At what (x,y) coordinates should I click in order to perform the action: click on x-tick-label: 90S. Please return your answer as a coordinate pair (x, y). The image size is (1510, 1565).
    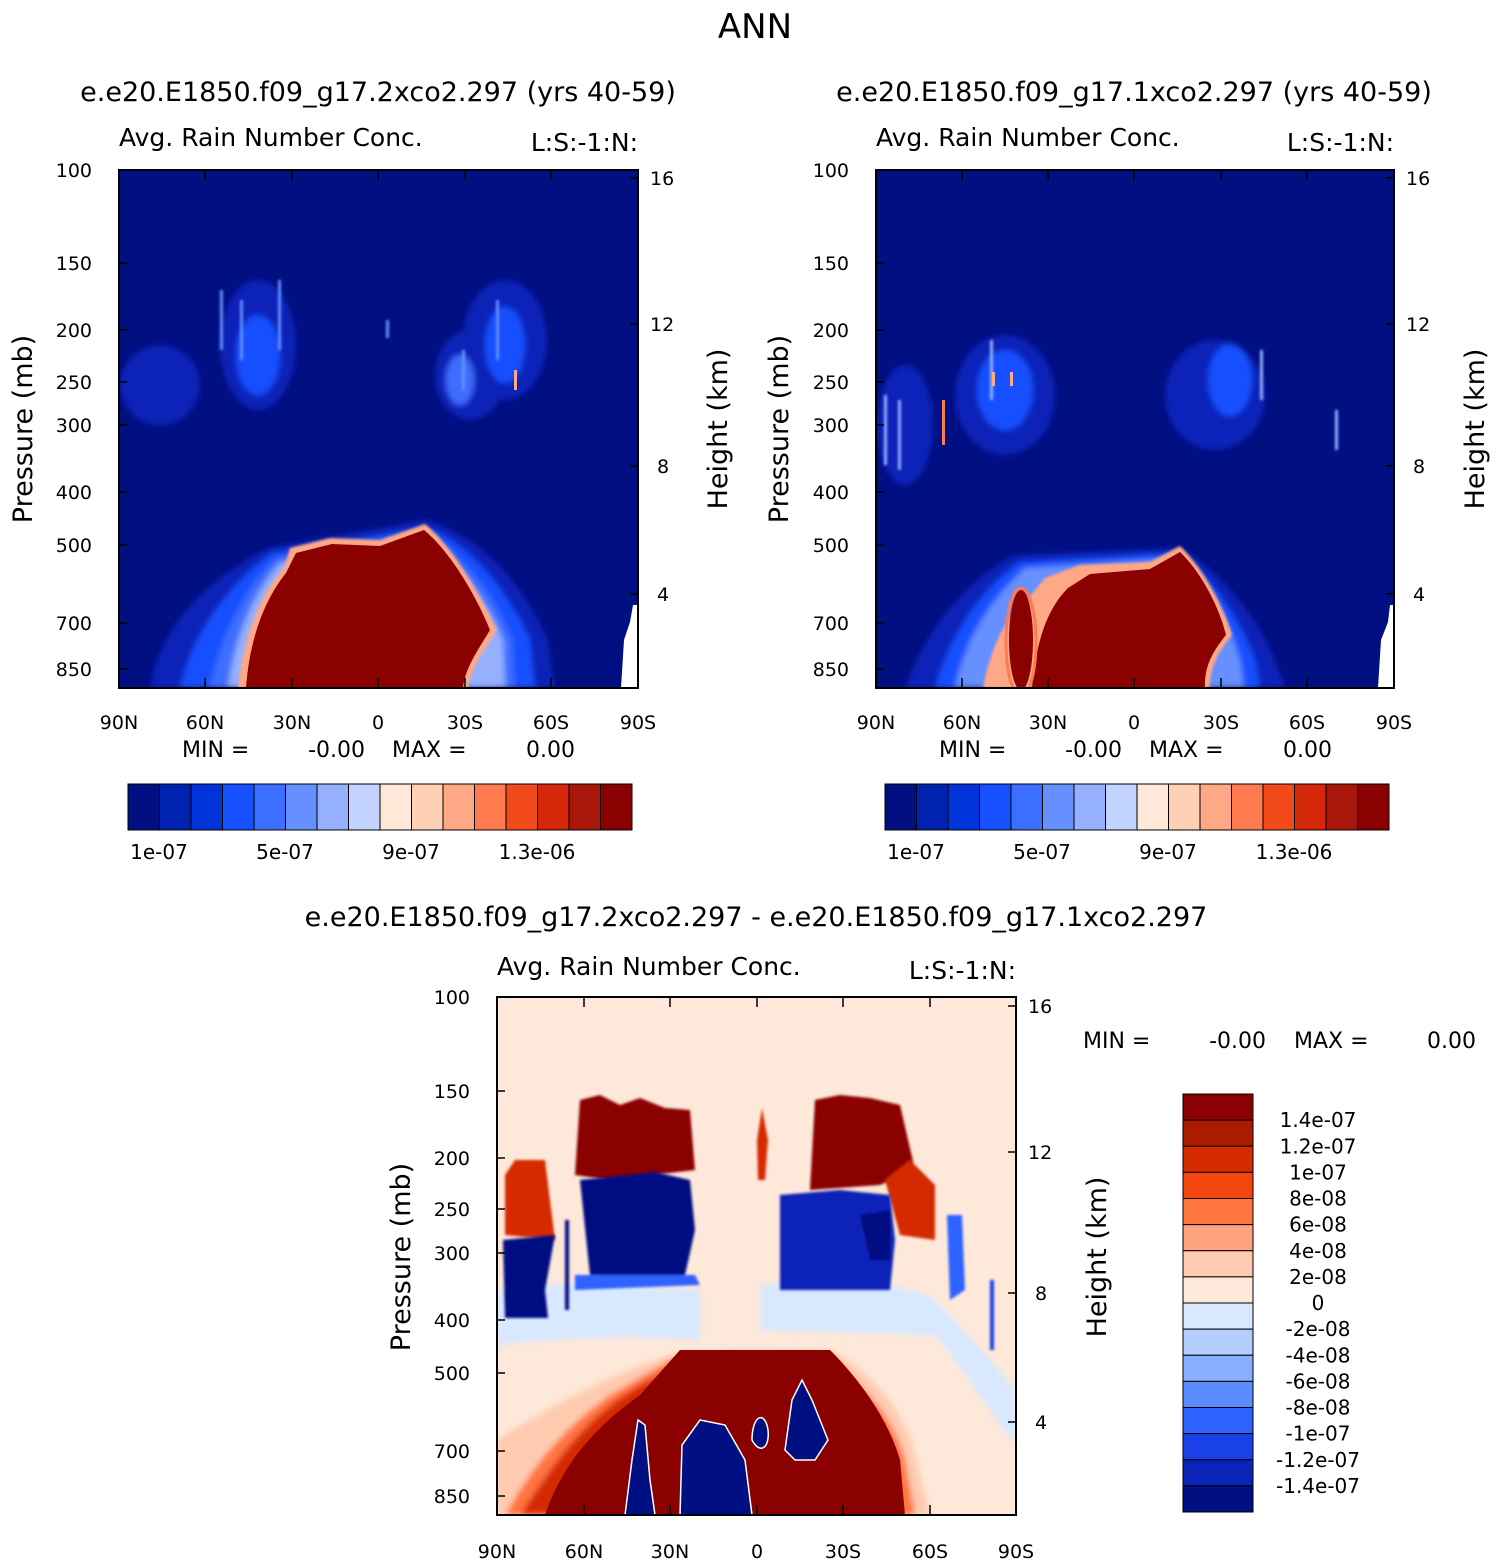
    Looking at the image, I should click on (1016, 1552).